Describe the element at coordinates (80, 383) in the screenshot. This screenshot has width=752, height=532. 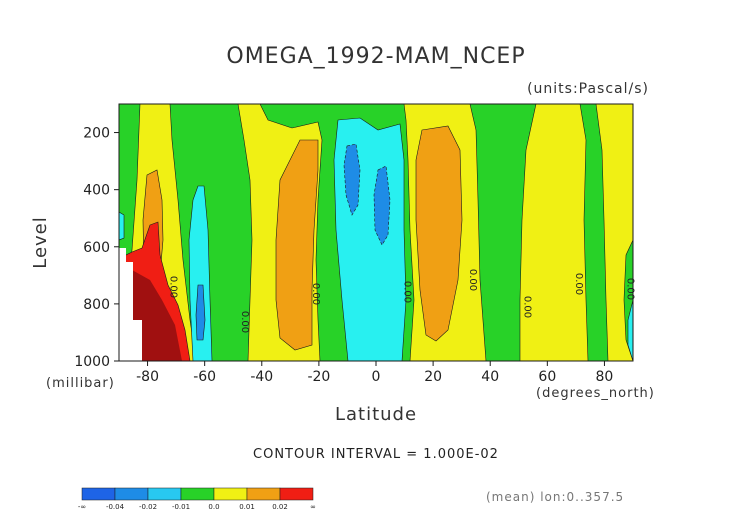
I see `y-axis-units: (millibar)` at that location.